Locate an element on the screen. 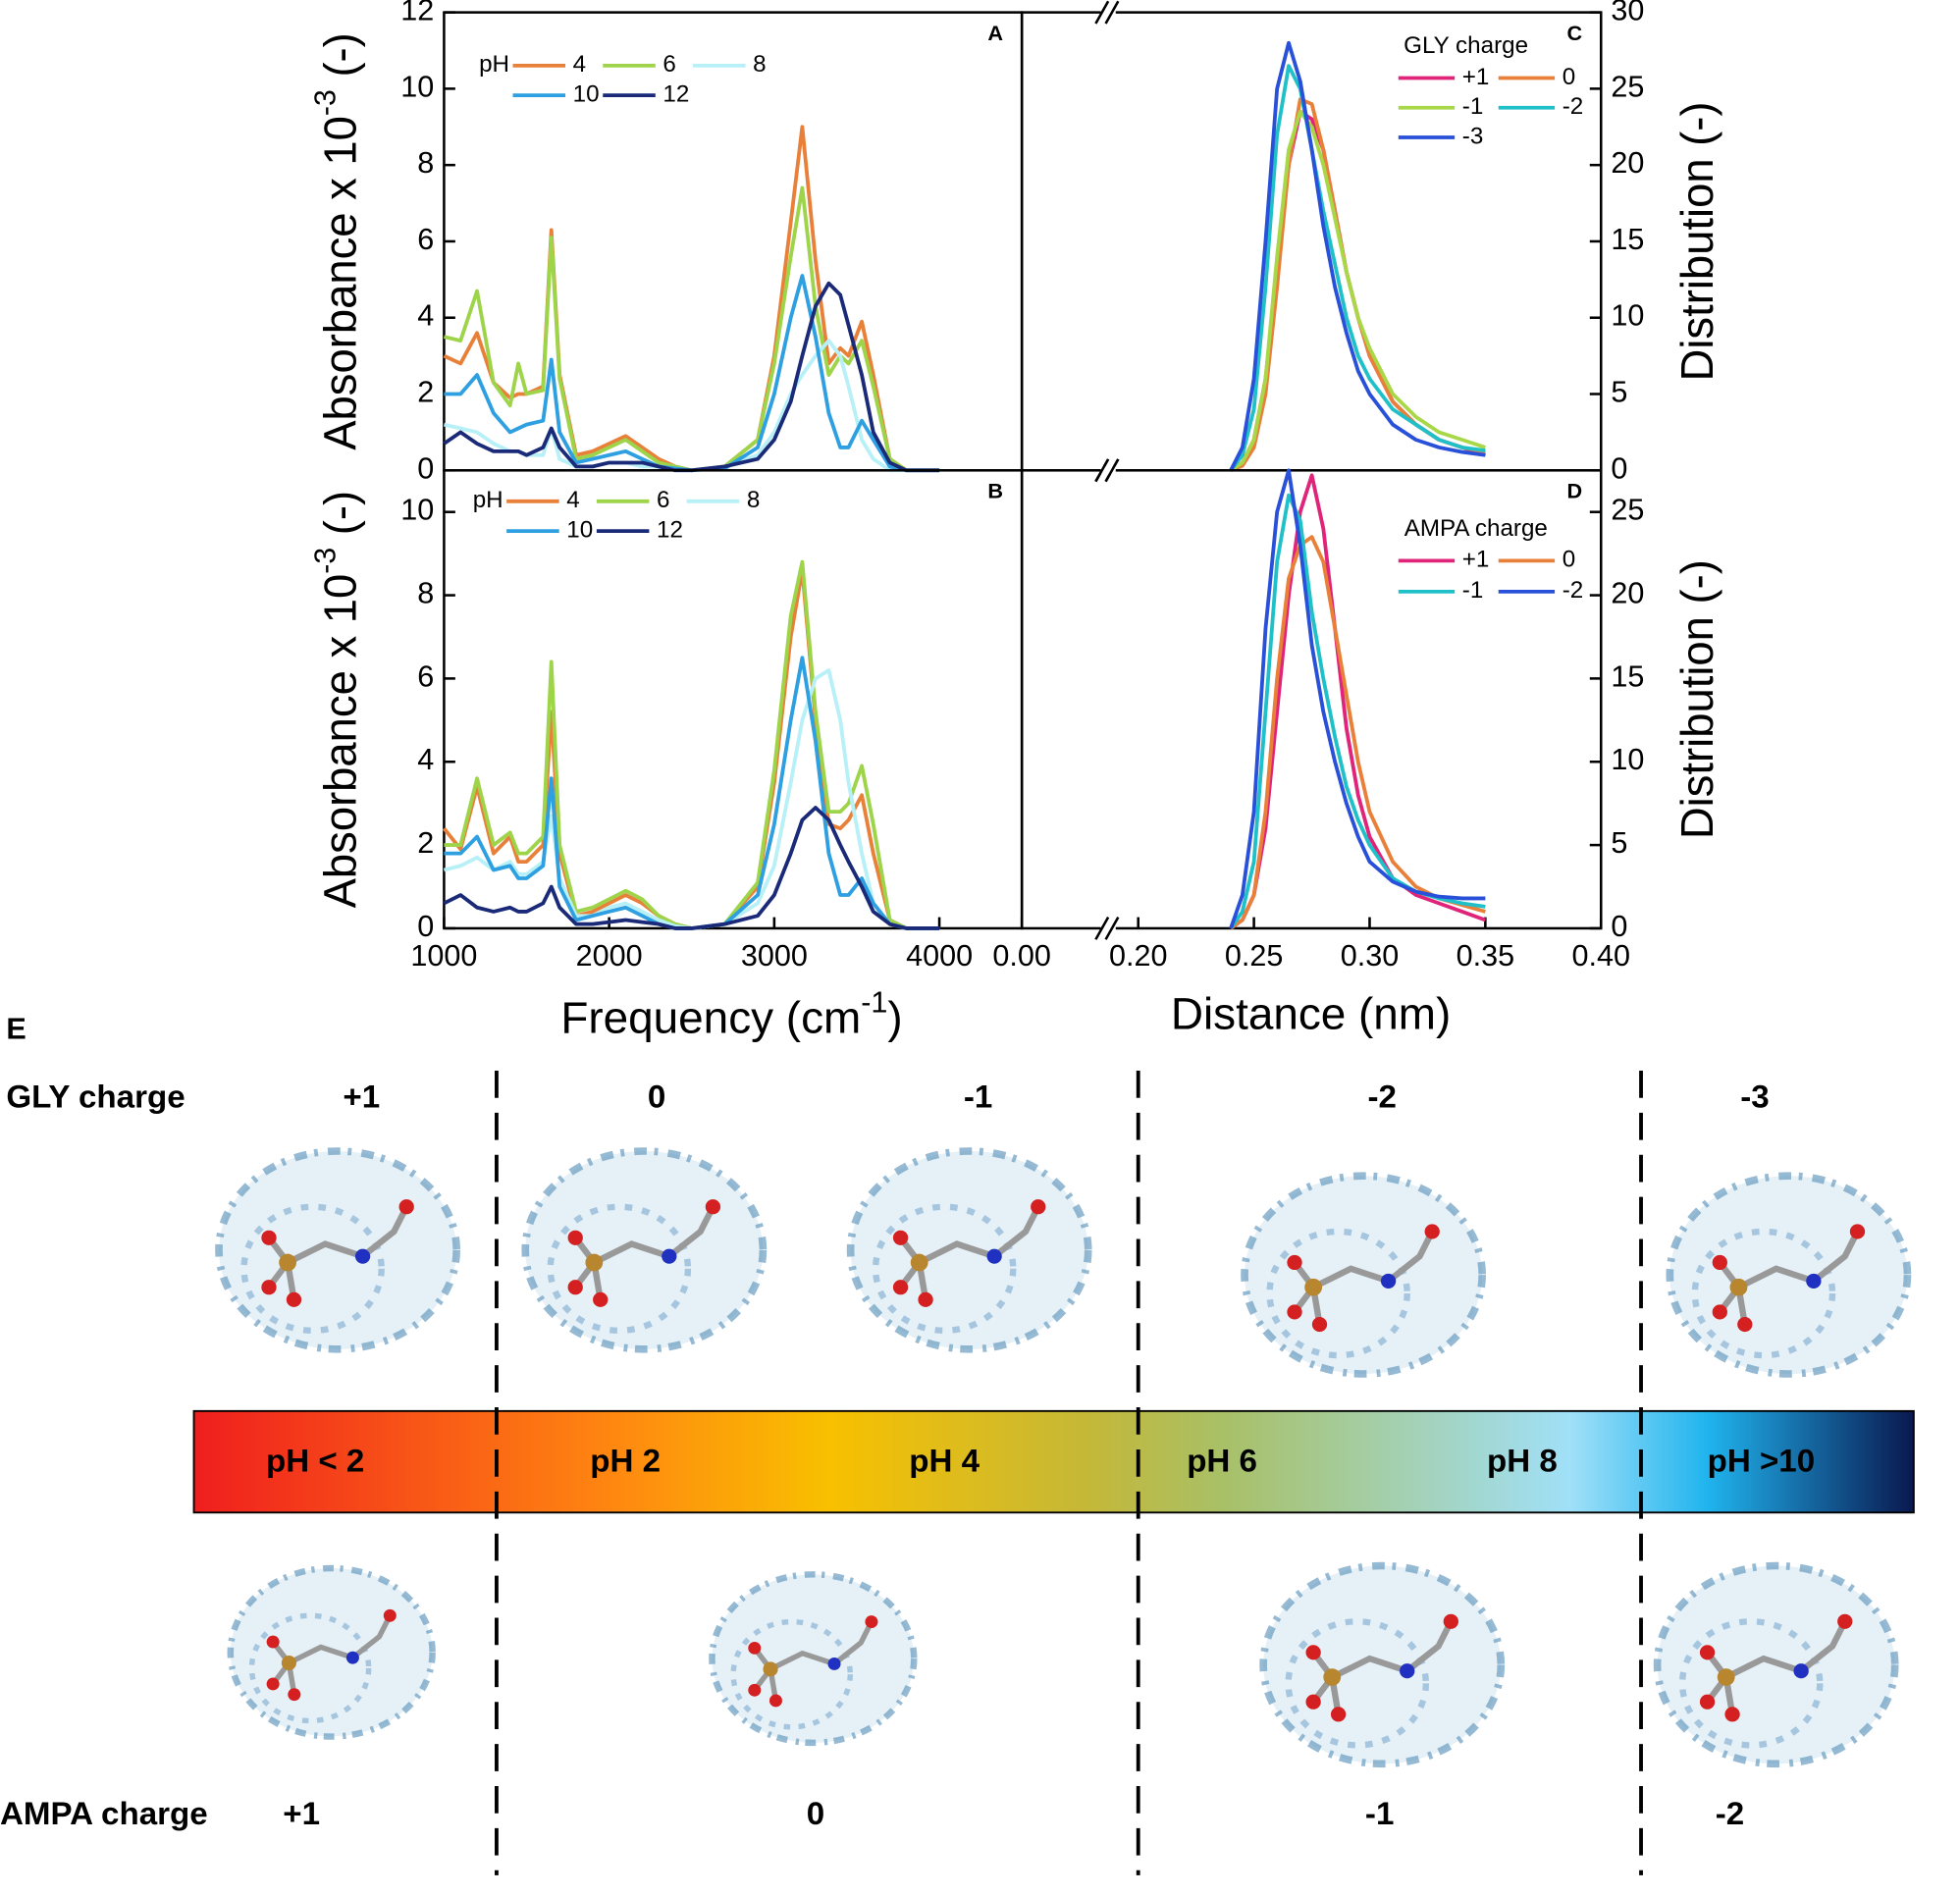 The image size is (1960, 1895). ampa-charge: +1 is located at coordinates (302, 1813).